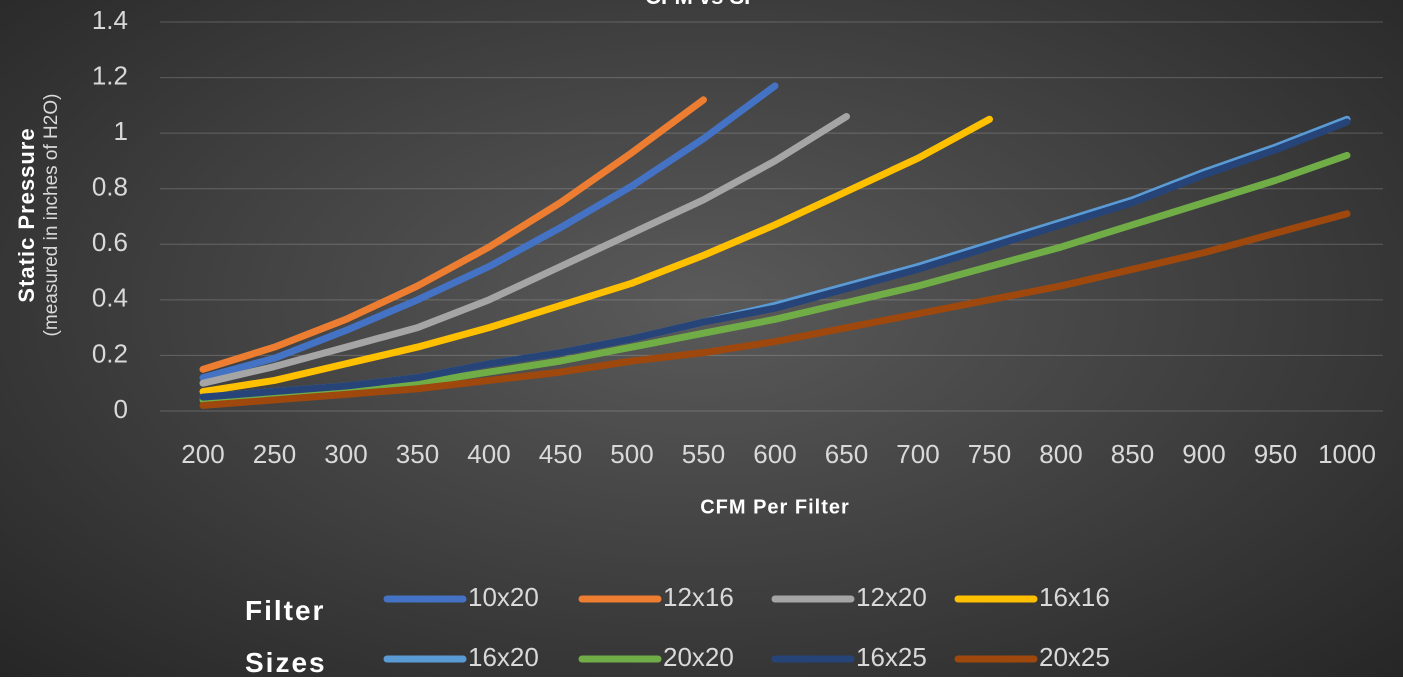  I want to click on x-tick-label: 800, so click(1060, 454).